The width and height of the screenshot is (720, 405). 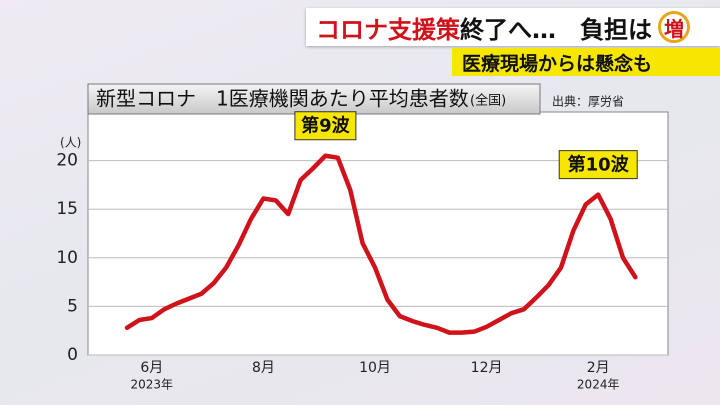 I want to click on y-tick-label: 0, so click(x=72, y=355).